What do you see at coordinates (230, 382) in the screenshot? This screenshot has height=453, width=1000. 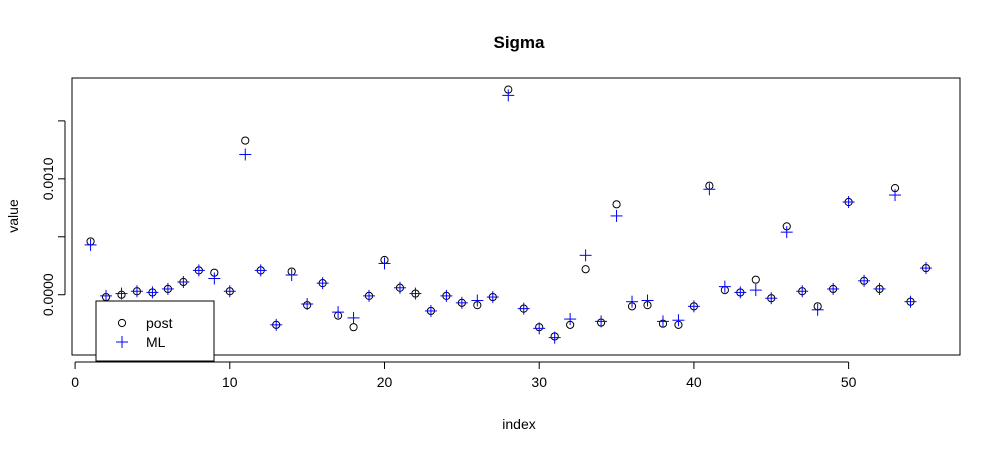 I see `x-tick-label: 10` at bounding box center [230, 382].